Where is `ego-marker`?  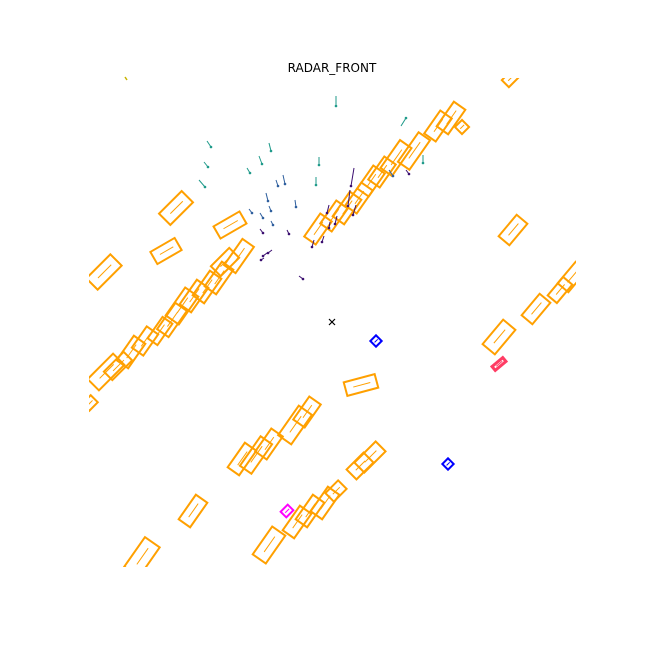
ego-marker is located at coordinates (332, 322).